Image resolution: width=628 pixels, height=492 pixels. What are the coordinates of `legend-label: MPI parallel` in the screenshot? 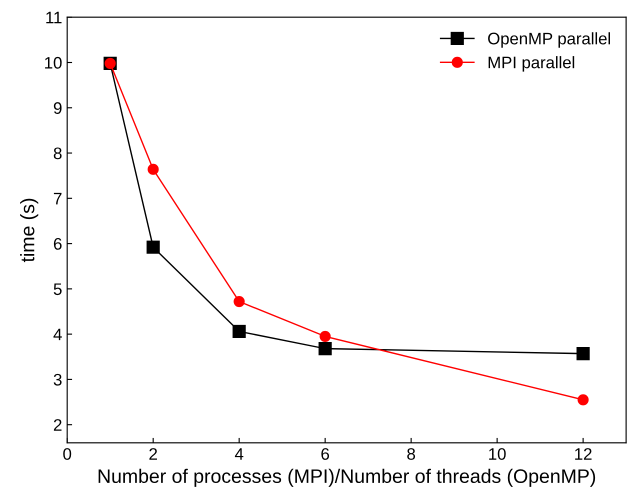 It's located at (531, 64).